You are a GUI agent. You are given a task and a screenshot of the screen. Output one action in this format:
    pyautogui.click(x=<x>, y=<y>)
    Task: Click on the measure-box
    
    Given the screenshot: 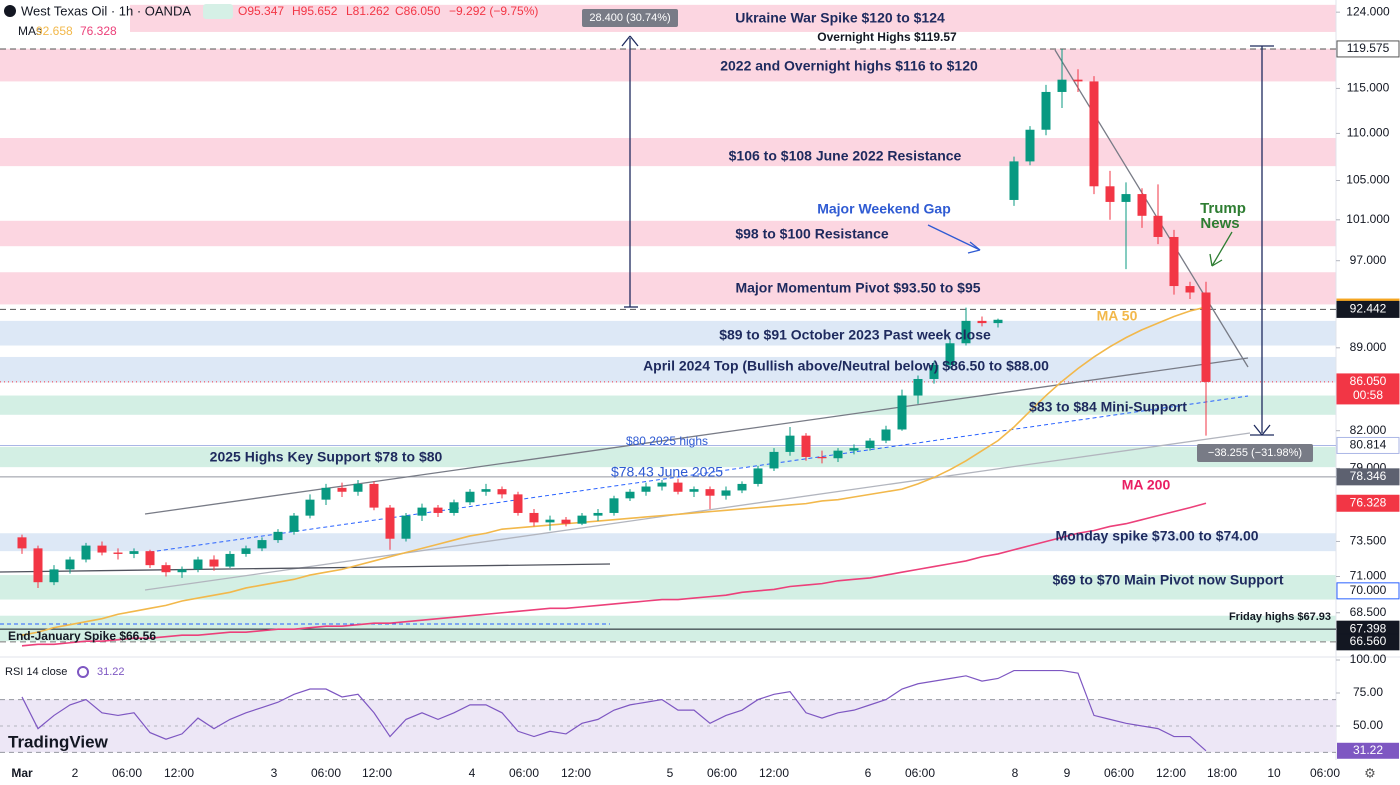 What is the action you would take?
    pyautogui.click(x=630, y=18)
    